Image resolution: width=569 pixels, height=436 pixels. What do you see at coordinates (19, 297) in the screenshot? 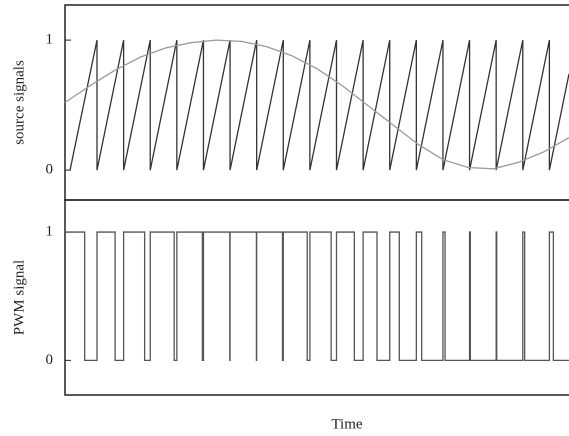
I see `y-axis-label: PWM signal` at bounding box center [19, 297].